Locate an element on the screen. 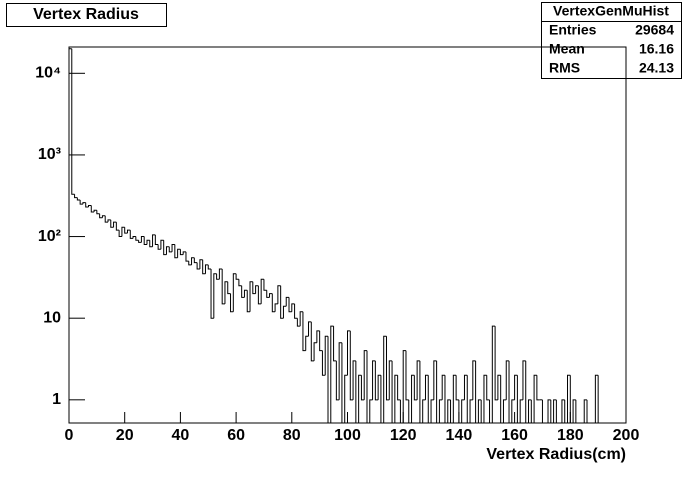 Image resolution: width=696 pixels, height=477 pixels. x-tick-label: 0 is located at coordinates (69, 435).